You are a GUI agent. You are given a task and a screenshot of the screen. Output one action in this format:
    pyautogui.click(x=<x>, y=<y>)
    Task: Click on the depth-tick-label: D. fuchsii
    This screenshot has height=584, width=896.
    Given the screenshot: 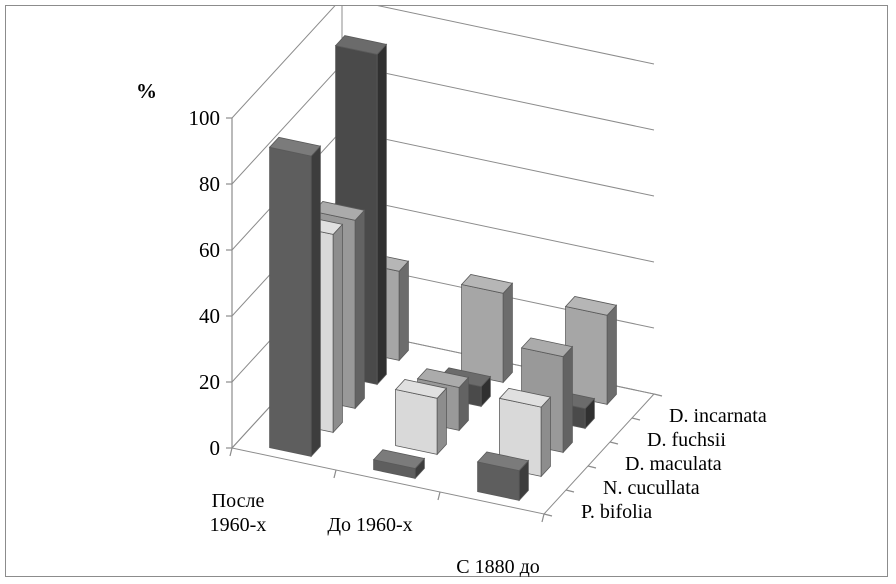 What is the action you would take?
    pyautogui.click(x=686, y=440)
    